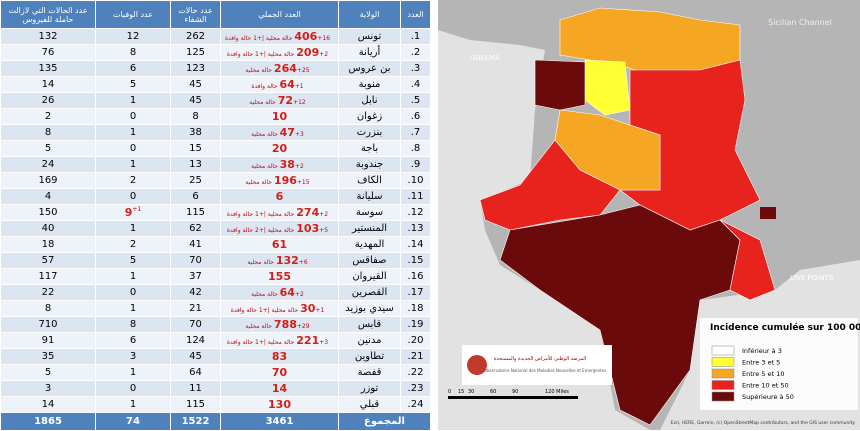 The image size is (860, 431). I want to click on total-cases: 103, so click(308, 228).